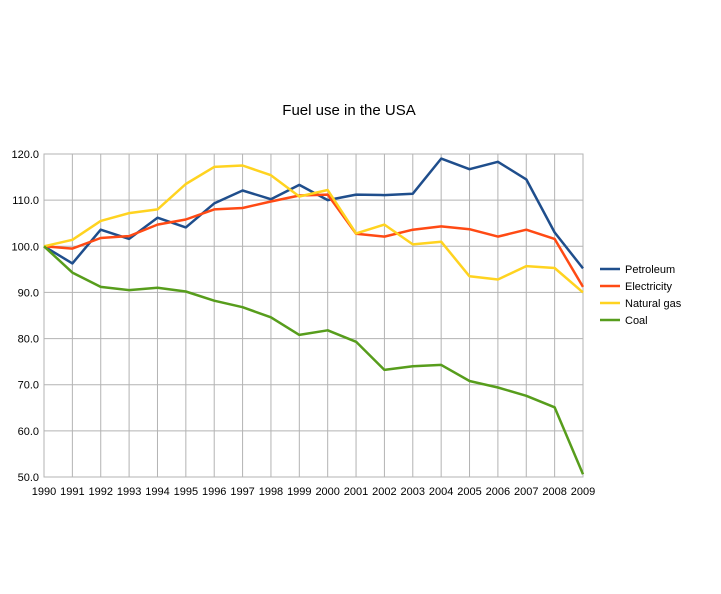  What do you see at coordinates (583, 492) in the screenshot?
I see `x-tick-label: 2009` at bounding box center [583, 492].